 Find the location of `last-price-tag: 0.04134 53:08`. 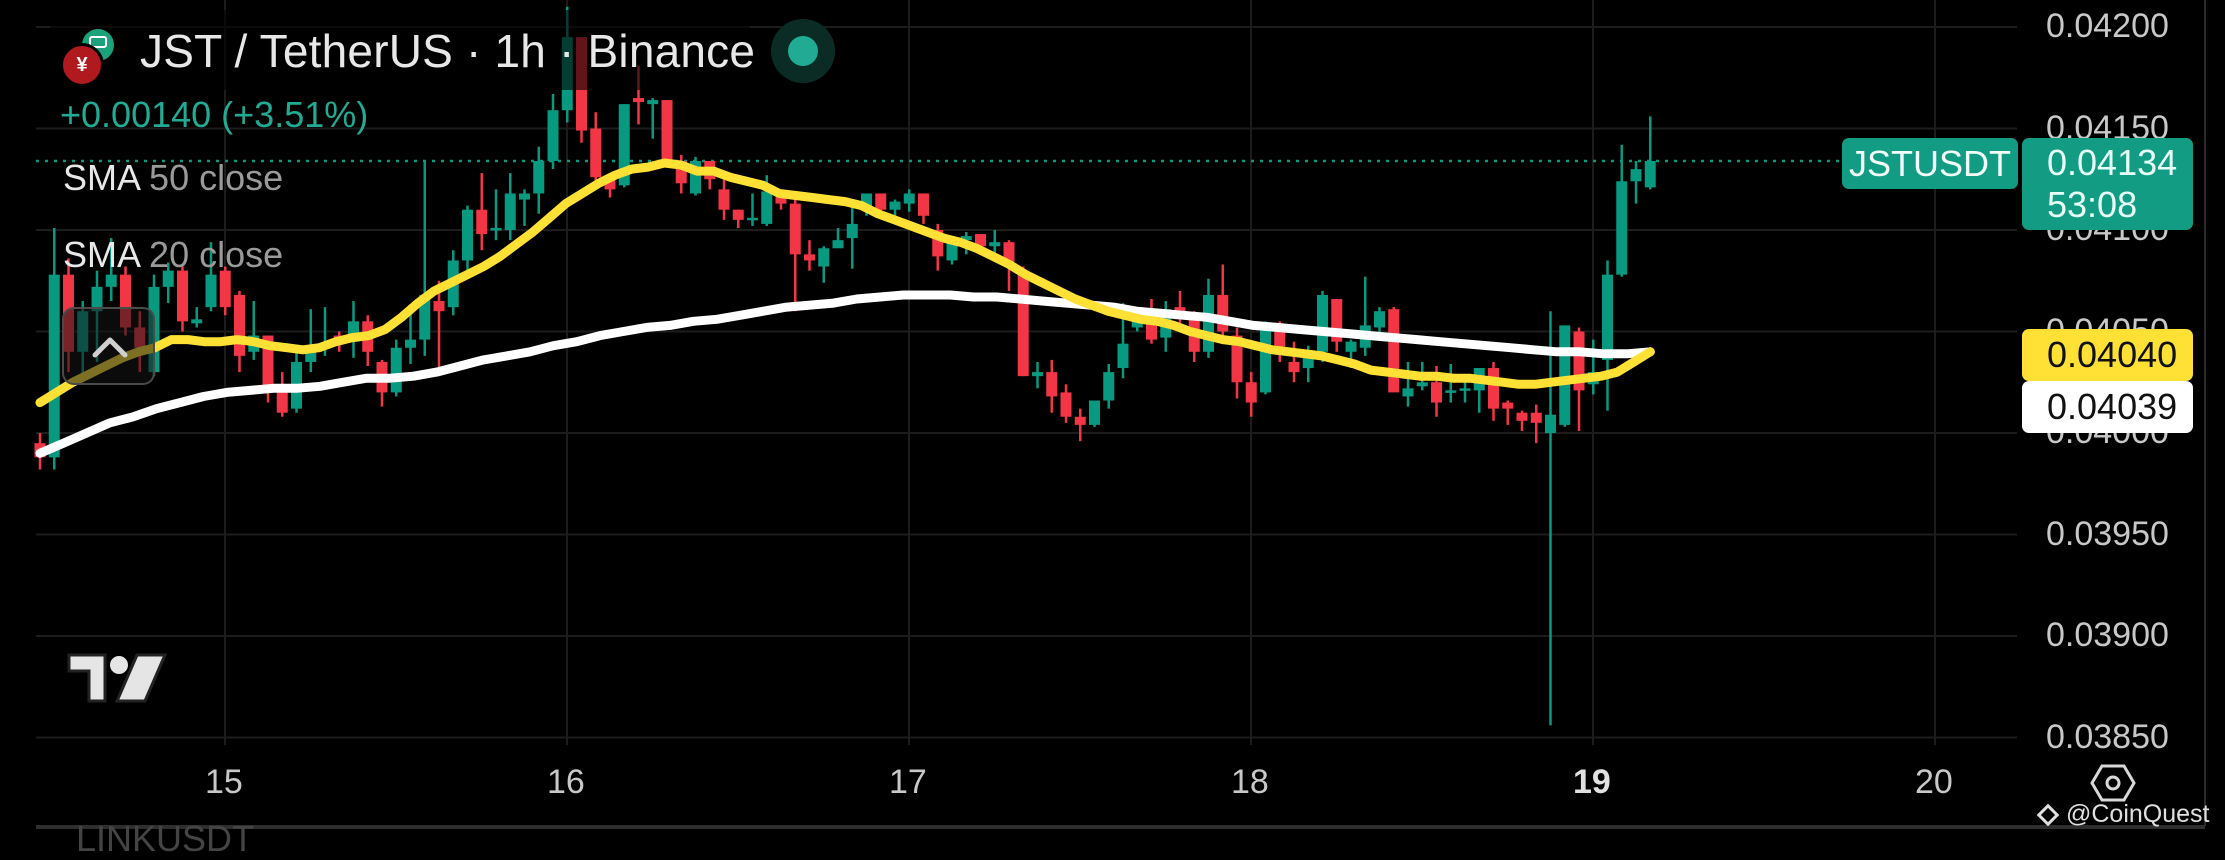

last-price-tag: 0.04134 53:08 is located at coordinates (2107, 184).